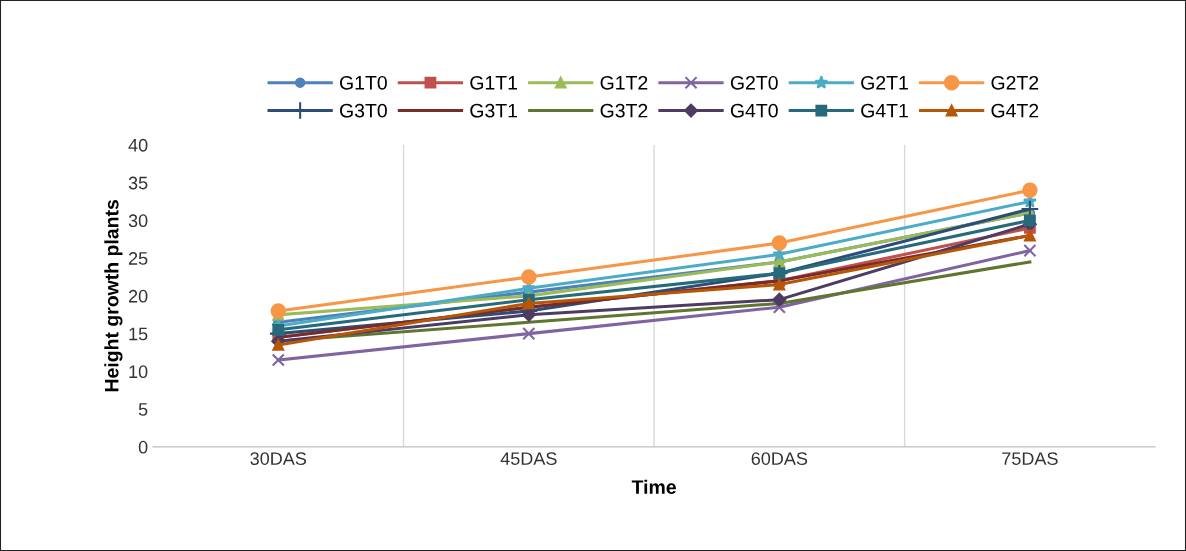 The image size is (1186, 551). What do you see at coordinates (528, 458) in the screenshot?
I see `x-tick-label: 45DAS` at bounding box center [528, 458].